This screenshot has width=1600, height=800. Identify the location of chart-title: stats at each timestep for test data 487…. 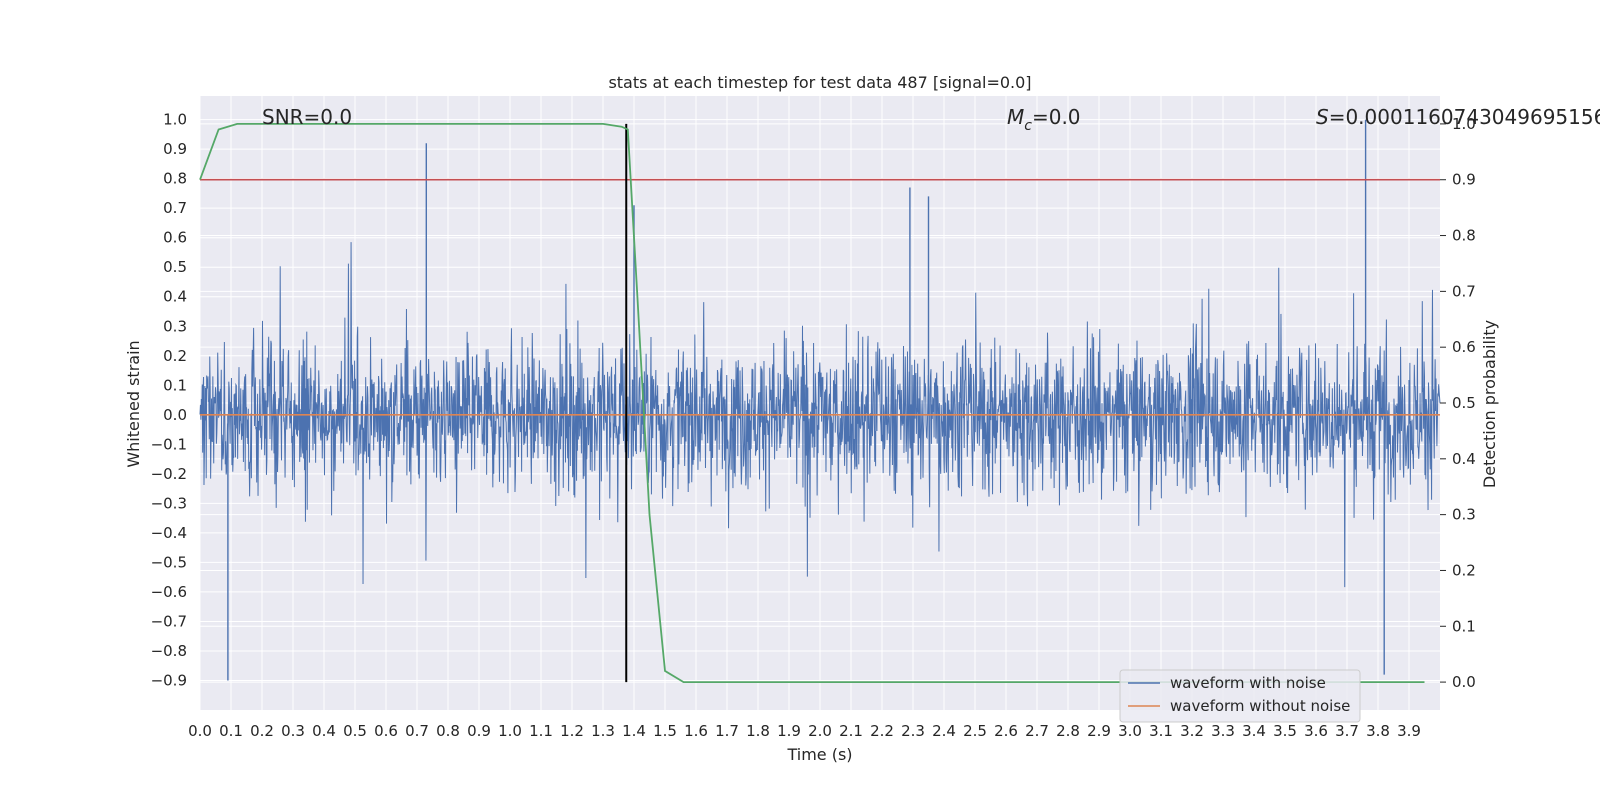
(819, 82).